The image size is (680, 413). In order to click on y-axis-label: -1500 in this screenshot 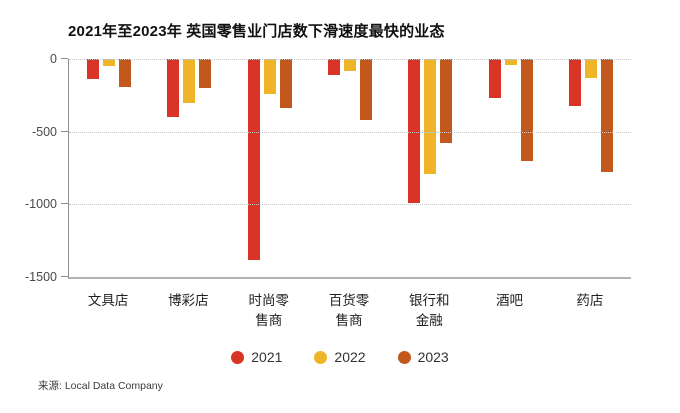, I will do `click(41, 277)`.